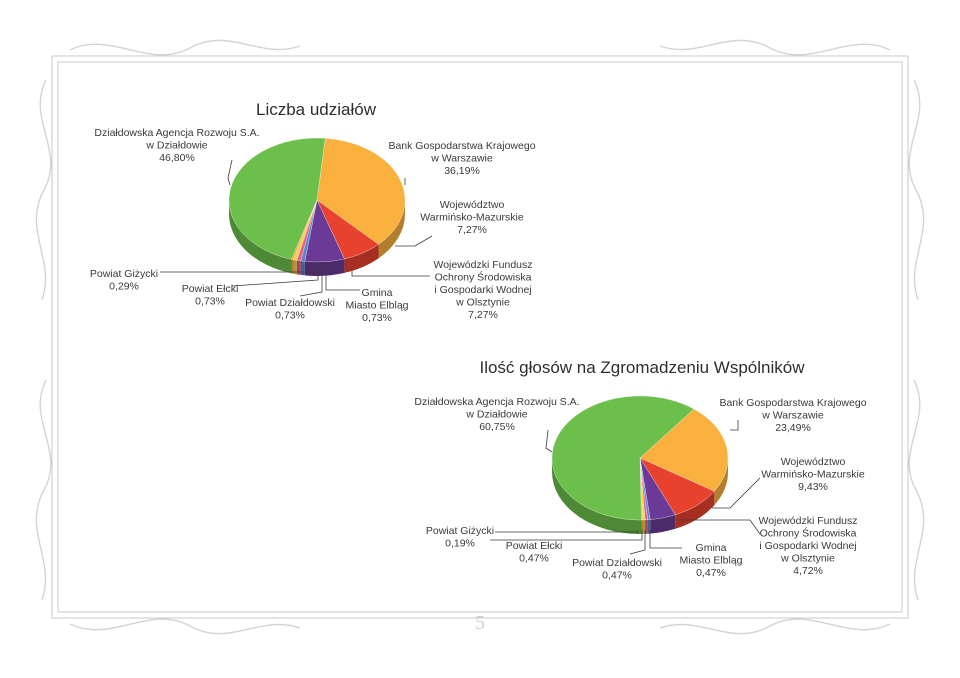 This screenshot has width=960, height=678. What do you see at coordinates (710, 560) in the screenshot?
I see `slice-label-gmina-miasto-elblag: Gmina Miasto Elbląg 0,47%` at bounding box center [710, 560].